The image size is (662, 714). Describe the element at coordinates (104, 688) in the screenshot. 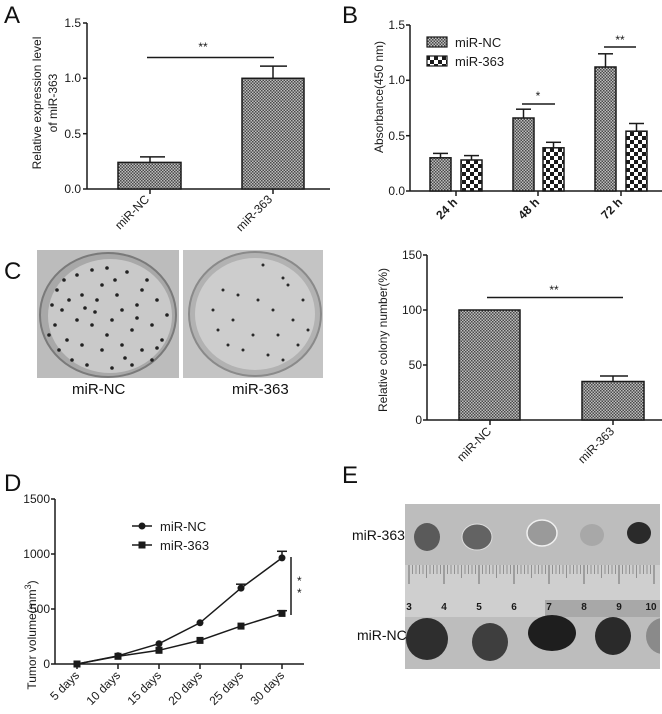

I see `svg-text: 10 days` at that location.